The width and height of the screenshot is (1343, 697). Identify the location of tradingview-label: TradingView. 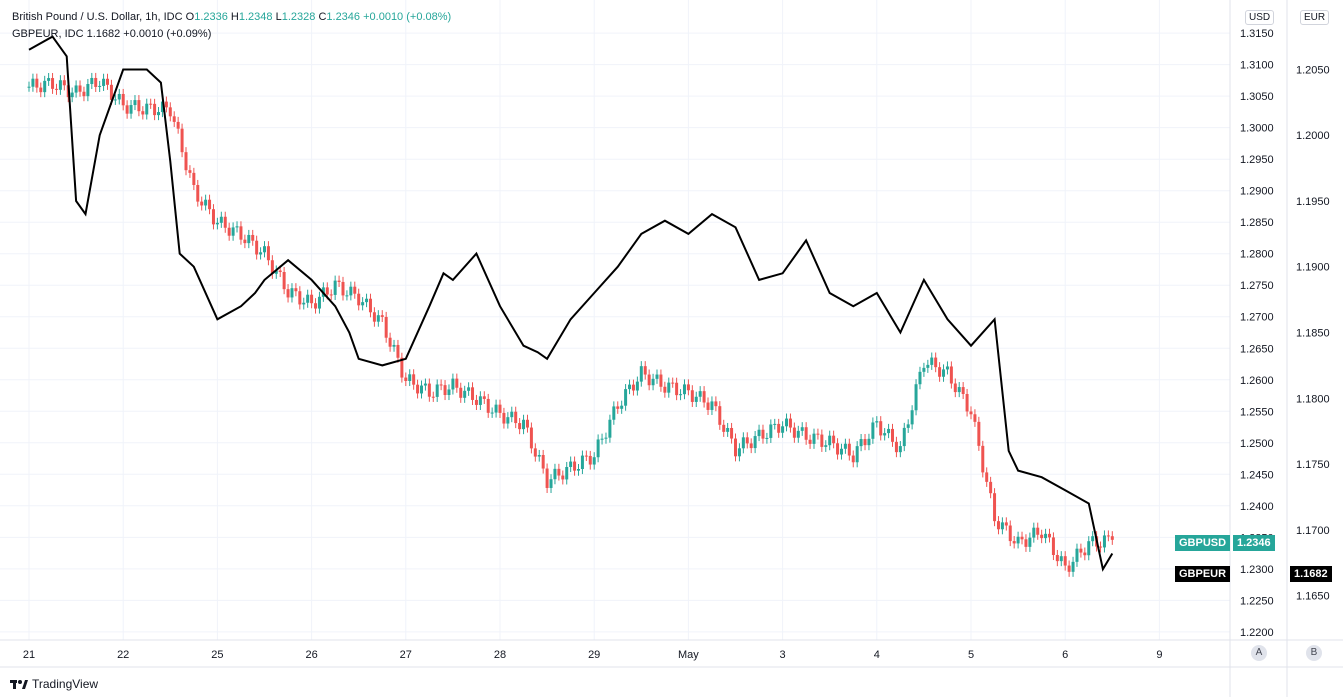
(65, 684).